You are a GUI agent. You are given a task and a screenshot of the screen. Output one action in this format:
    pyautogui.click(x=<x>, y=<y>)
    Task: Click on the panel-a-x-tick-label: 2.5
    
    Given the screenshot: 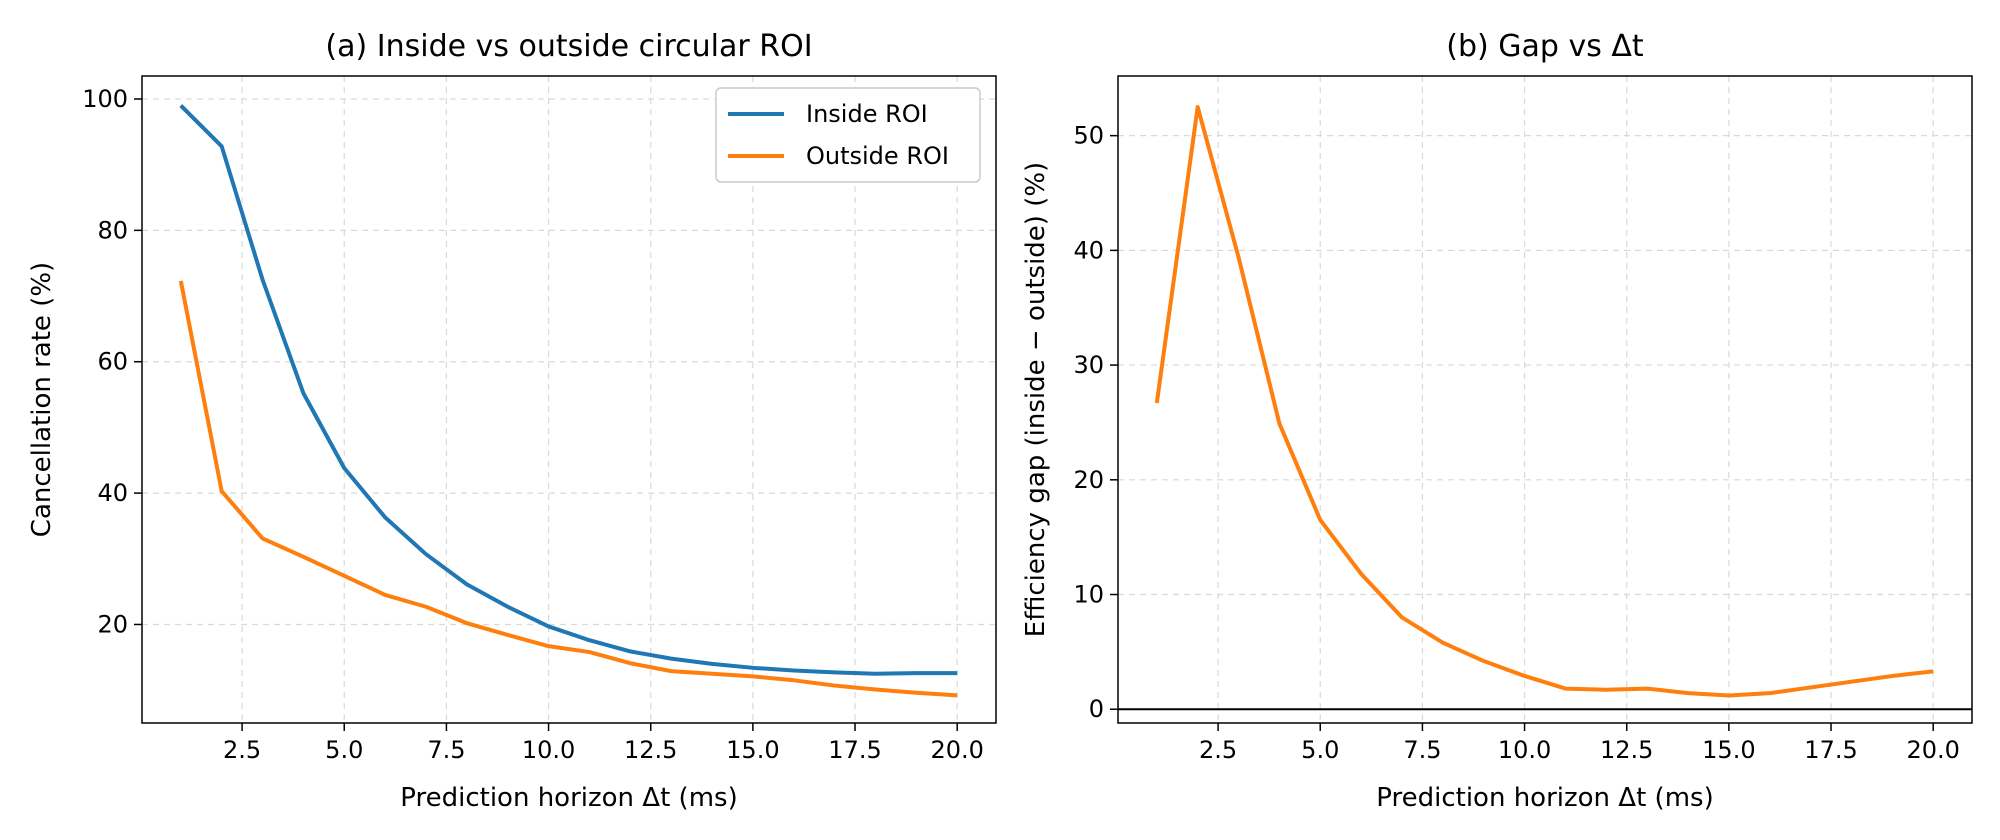 What is the action you would take?
    pyautogui.click(x=242, y=750)
    